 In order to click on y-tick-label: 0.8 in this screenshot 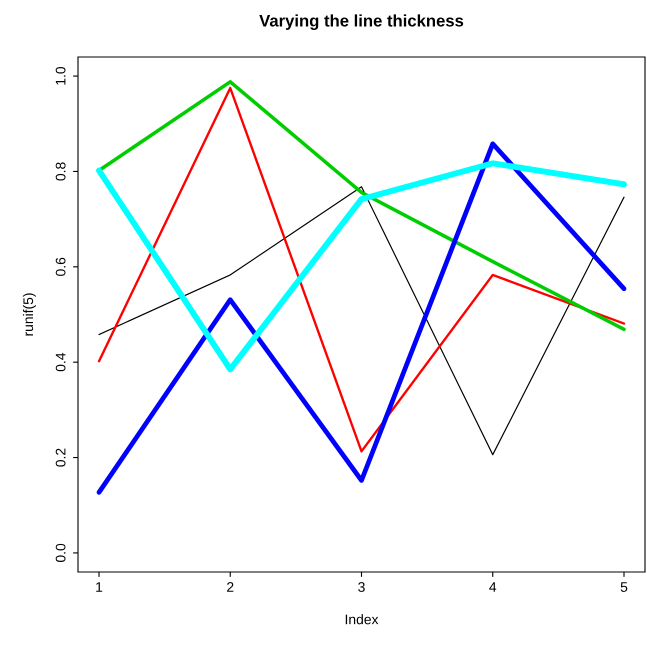, I will do `click(61, 171)`.